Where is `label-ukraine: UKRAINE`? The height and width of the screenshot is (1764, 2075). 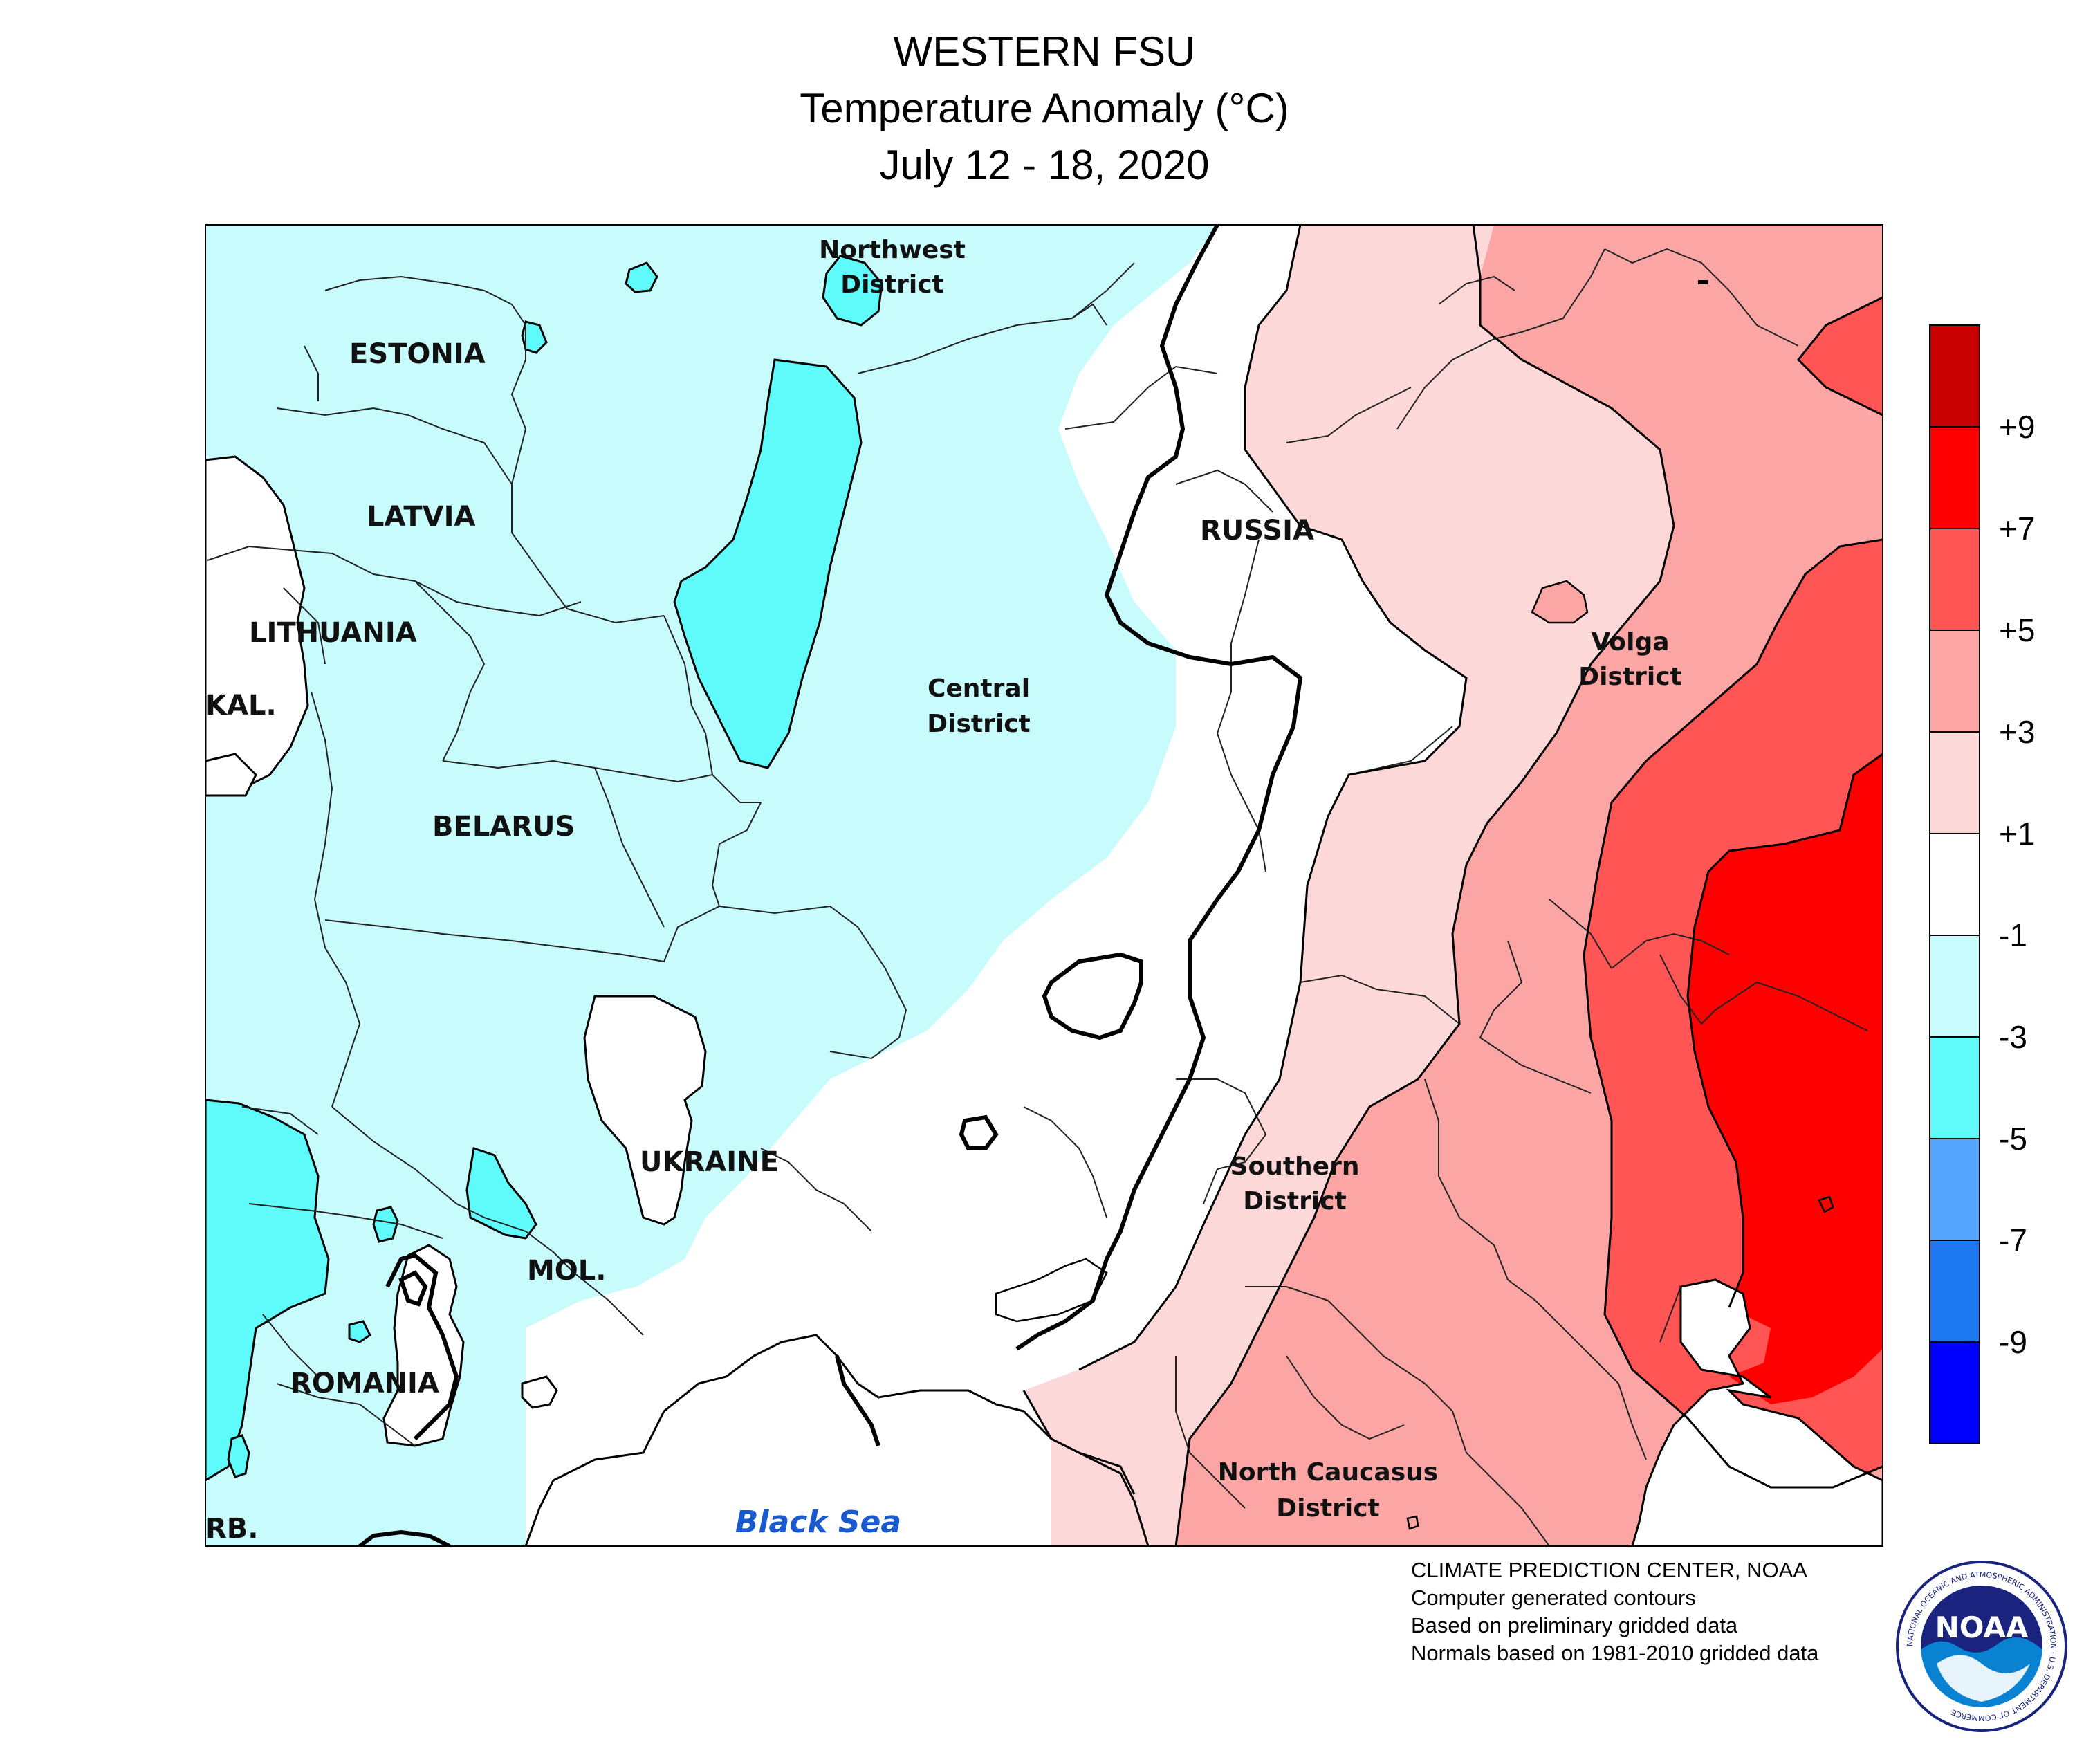
label-ukraine: UKRAINE is located at coordinates (709, 1162).